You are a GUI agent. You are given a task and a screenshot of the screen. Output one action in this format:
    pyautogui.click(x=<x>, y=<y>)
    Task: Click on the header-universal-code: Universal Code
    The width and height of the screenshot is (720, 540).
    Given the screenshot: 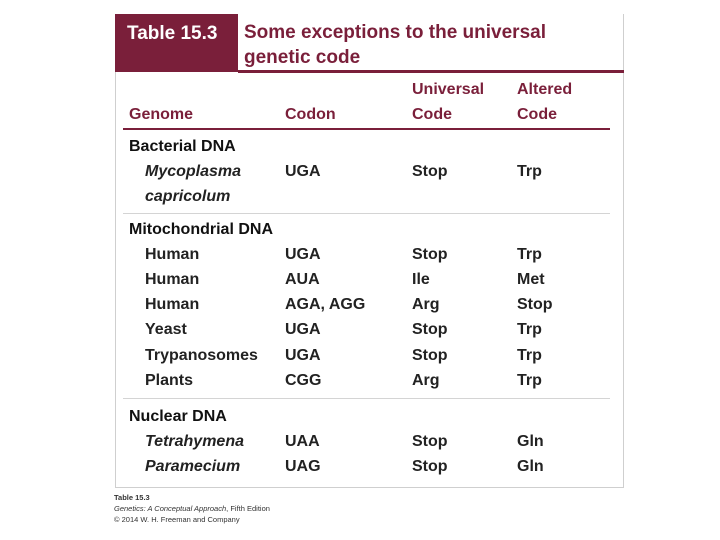 What is the action you would take?
    pyautogui.click(x=448, y=102)
    